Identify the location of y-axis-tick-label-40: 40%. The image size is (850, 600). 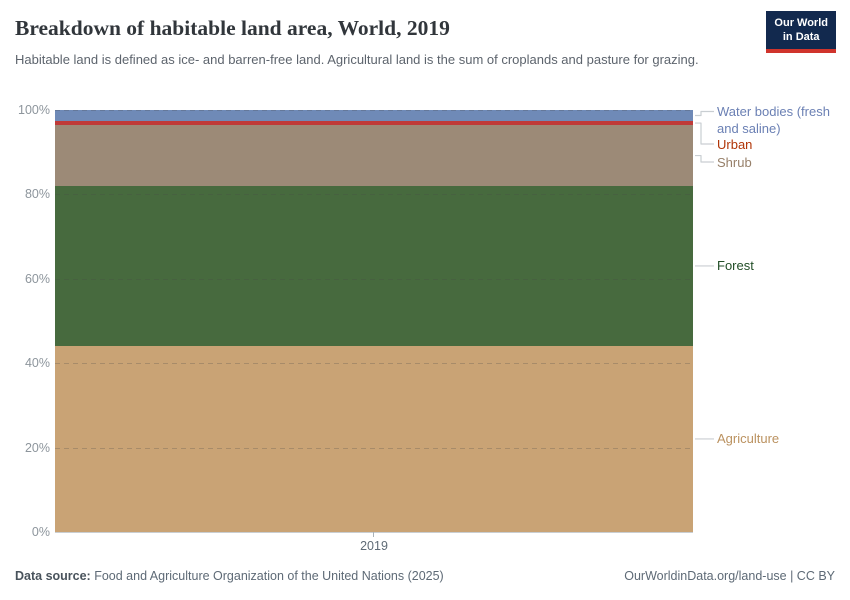
(37, 363).